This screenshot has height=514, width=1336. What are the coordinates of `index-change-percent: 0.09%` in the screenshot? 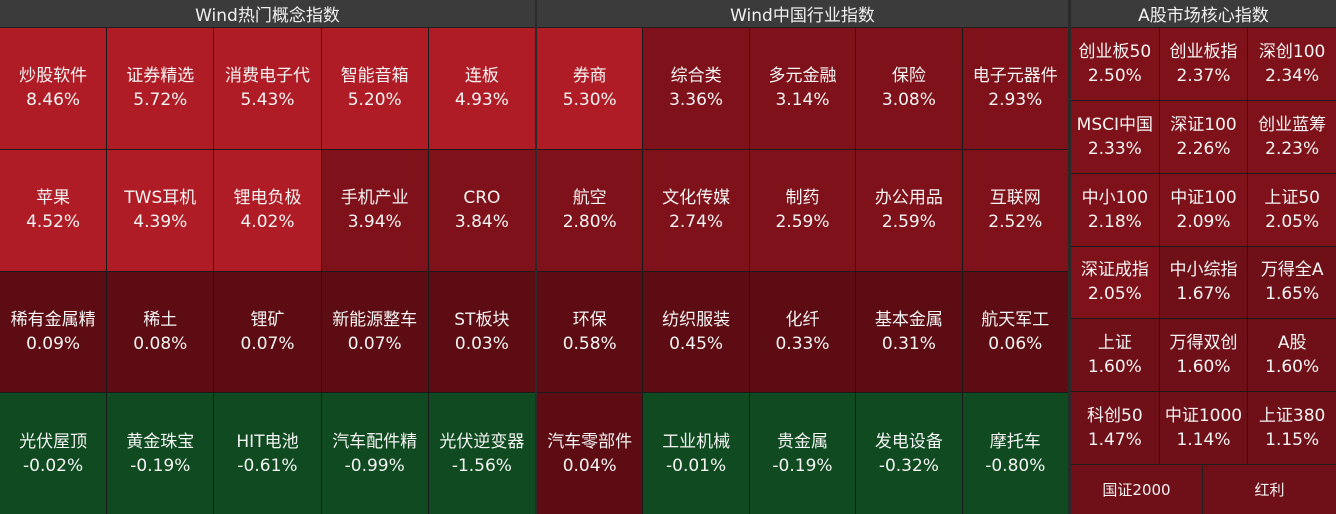 It's located at (53, 343).